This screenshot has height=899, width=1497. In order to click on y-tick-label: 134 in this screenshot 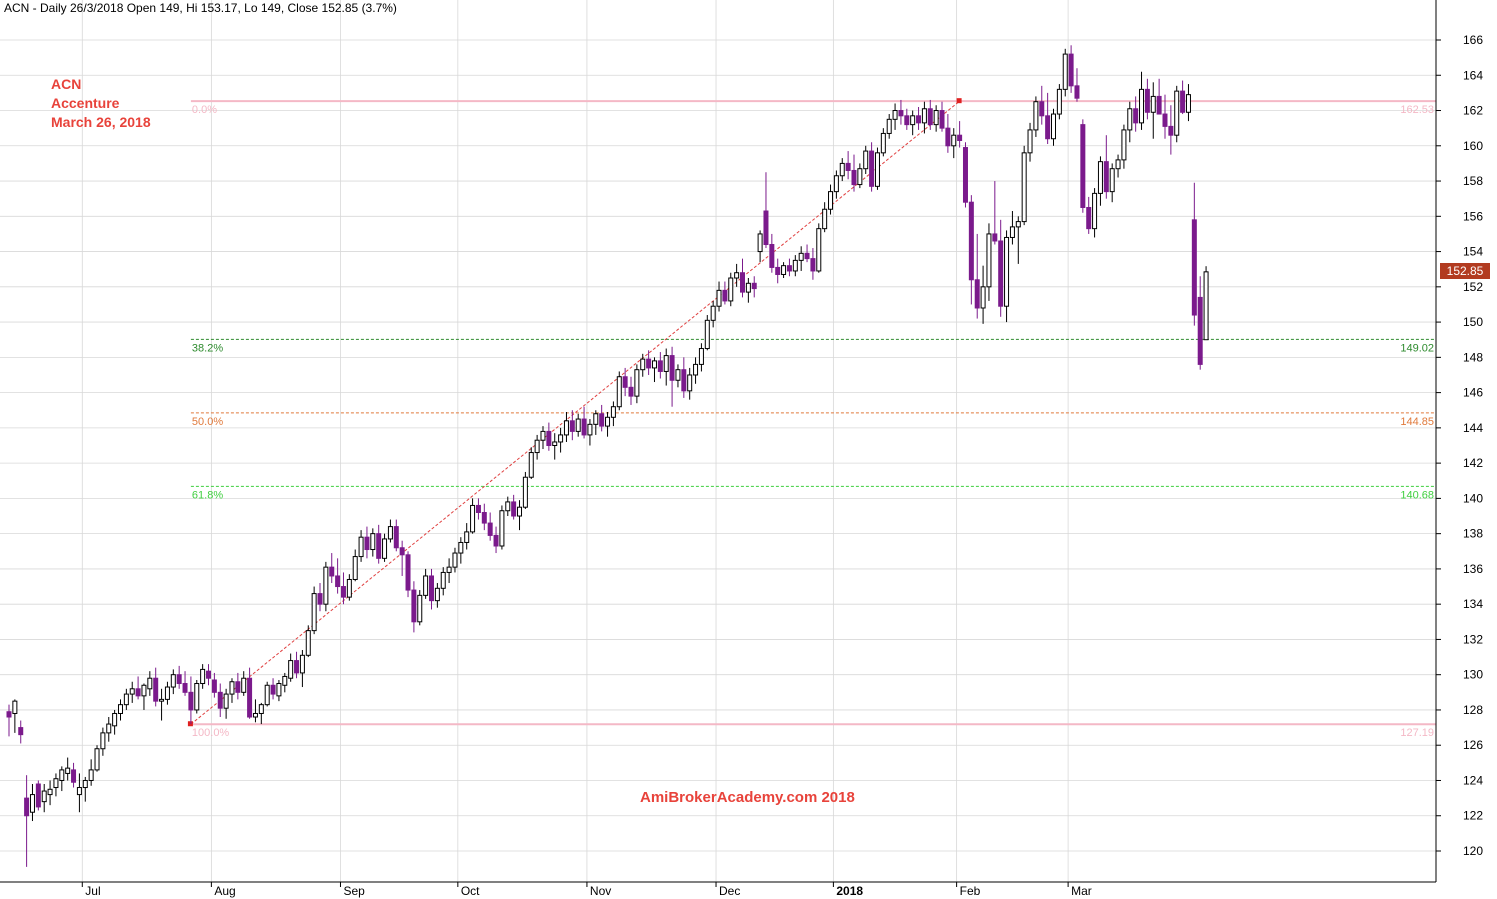, I will do `click(1473, 604)`.